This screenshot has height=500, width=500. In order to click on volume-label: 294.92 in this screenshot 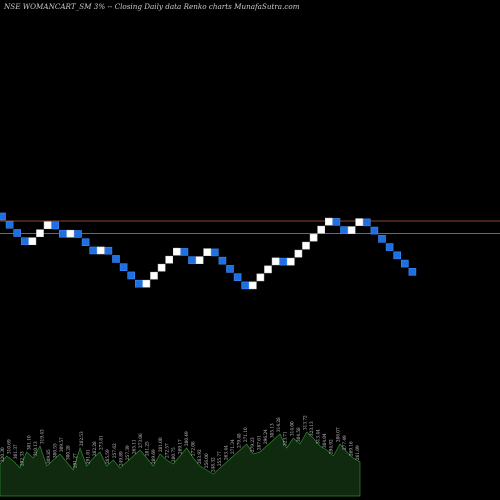, I will do `click(331, 446)`.